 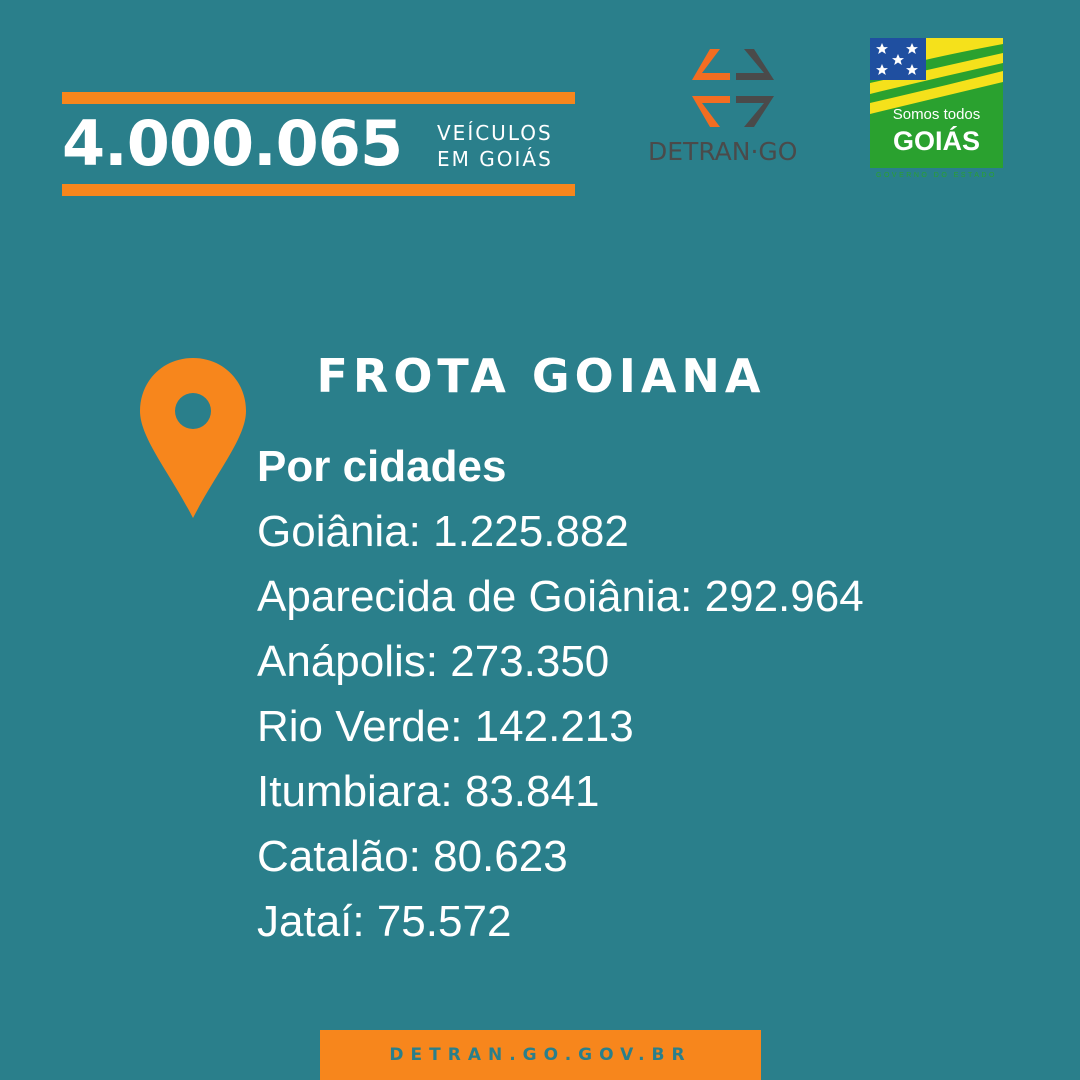 I want to click on vehicles-label: VEÍCULOS, so click(x=495, y=133).